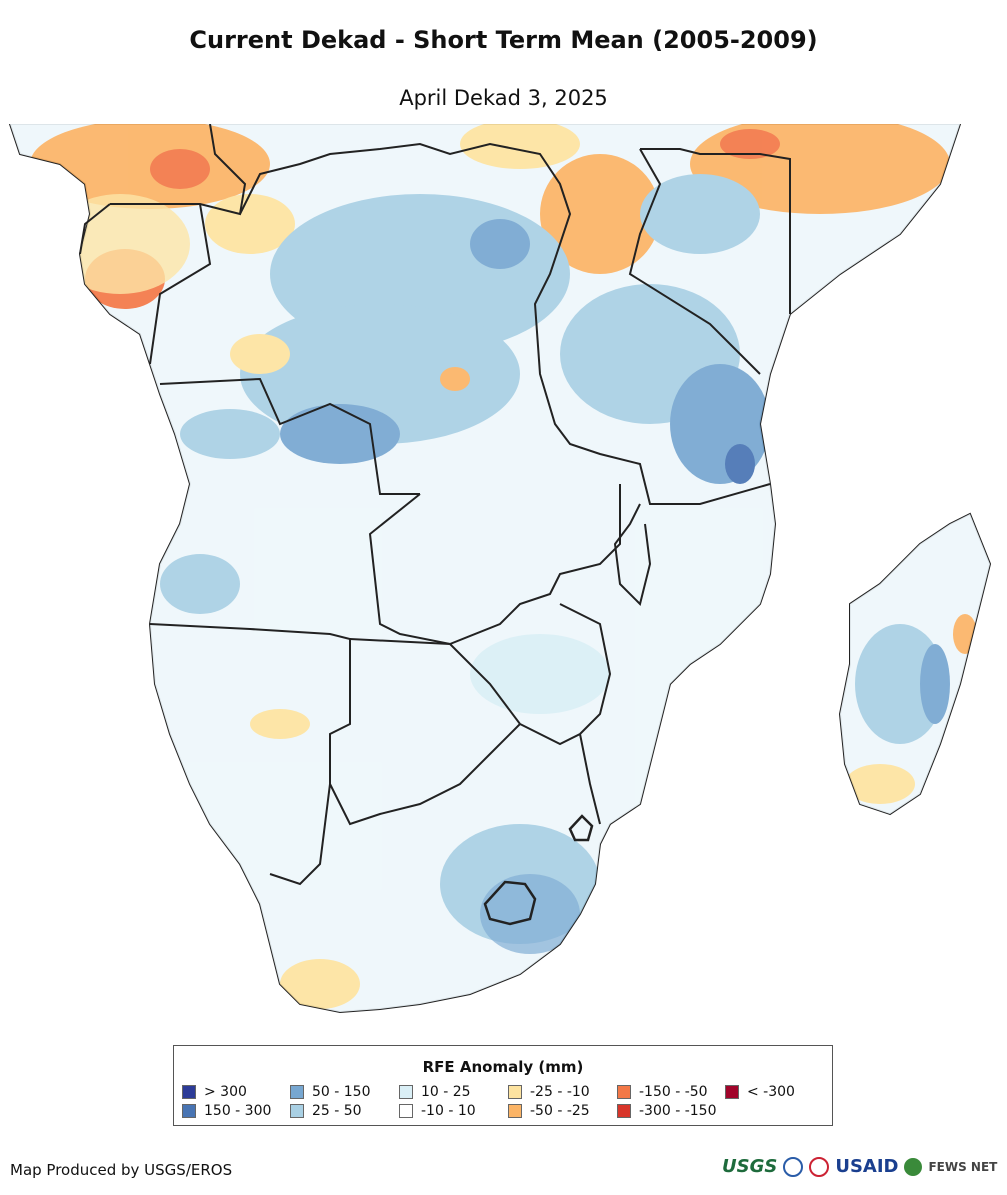 This screenshot has height=1195, width=1007. What do you see at coordinates (771, 1092) in the screenshot?
I see `legend-label: < -300` at bounding box center [771, 1092].